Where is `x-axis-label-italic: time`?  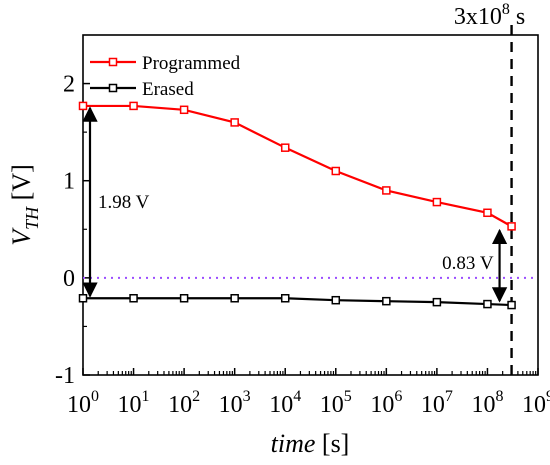 x-axis-label-italic: time is located at coordinates (293, 443).